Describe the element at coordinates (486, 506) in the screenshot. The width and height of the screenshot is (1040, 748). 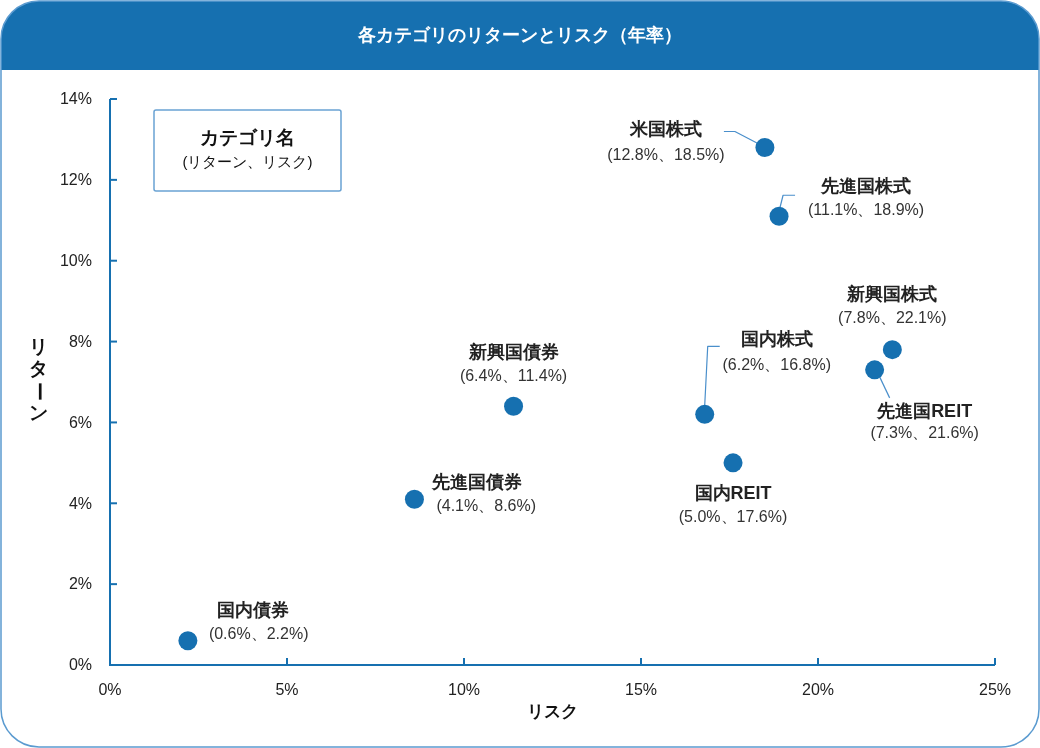
I see `value-label: (4.1%、8.6%)` at that location.